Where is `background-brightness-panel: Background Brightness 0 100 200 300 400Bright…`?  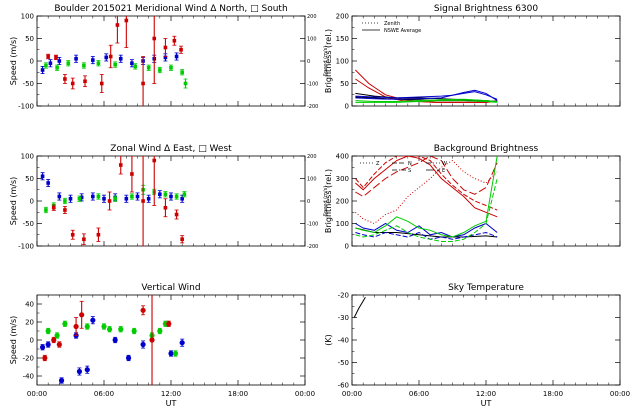
background-brightness-panel: Background Brightness 0 100 200 300 400Bright… is located at coordinates (472, 197).